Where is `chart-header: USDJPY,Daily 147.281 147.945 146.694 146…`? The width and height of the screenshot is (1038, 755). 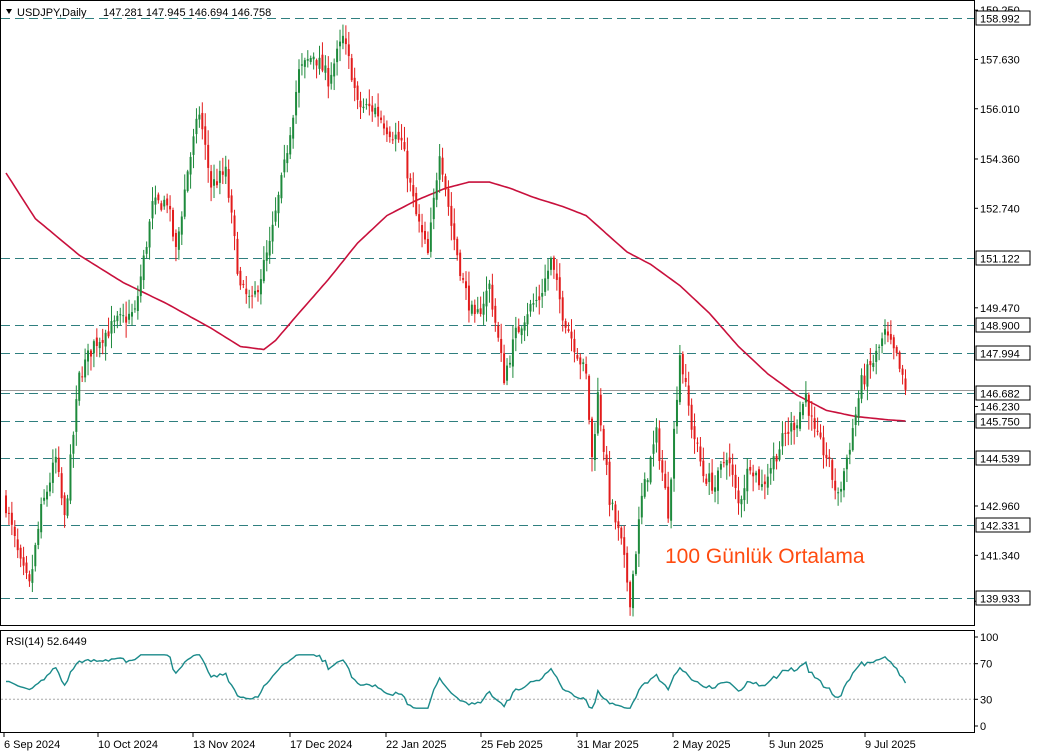 chart-header: USDJPY,Daily 147.281 147.945 146.694 146… is located at coordinates (138, 13).